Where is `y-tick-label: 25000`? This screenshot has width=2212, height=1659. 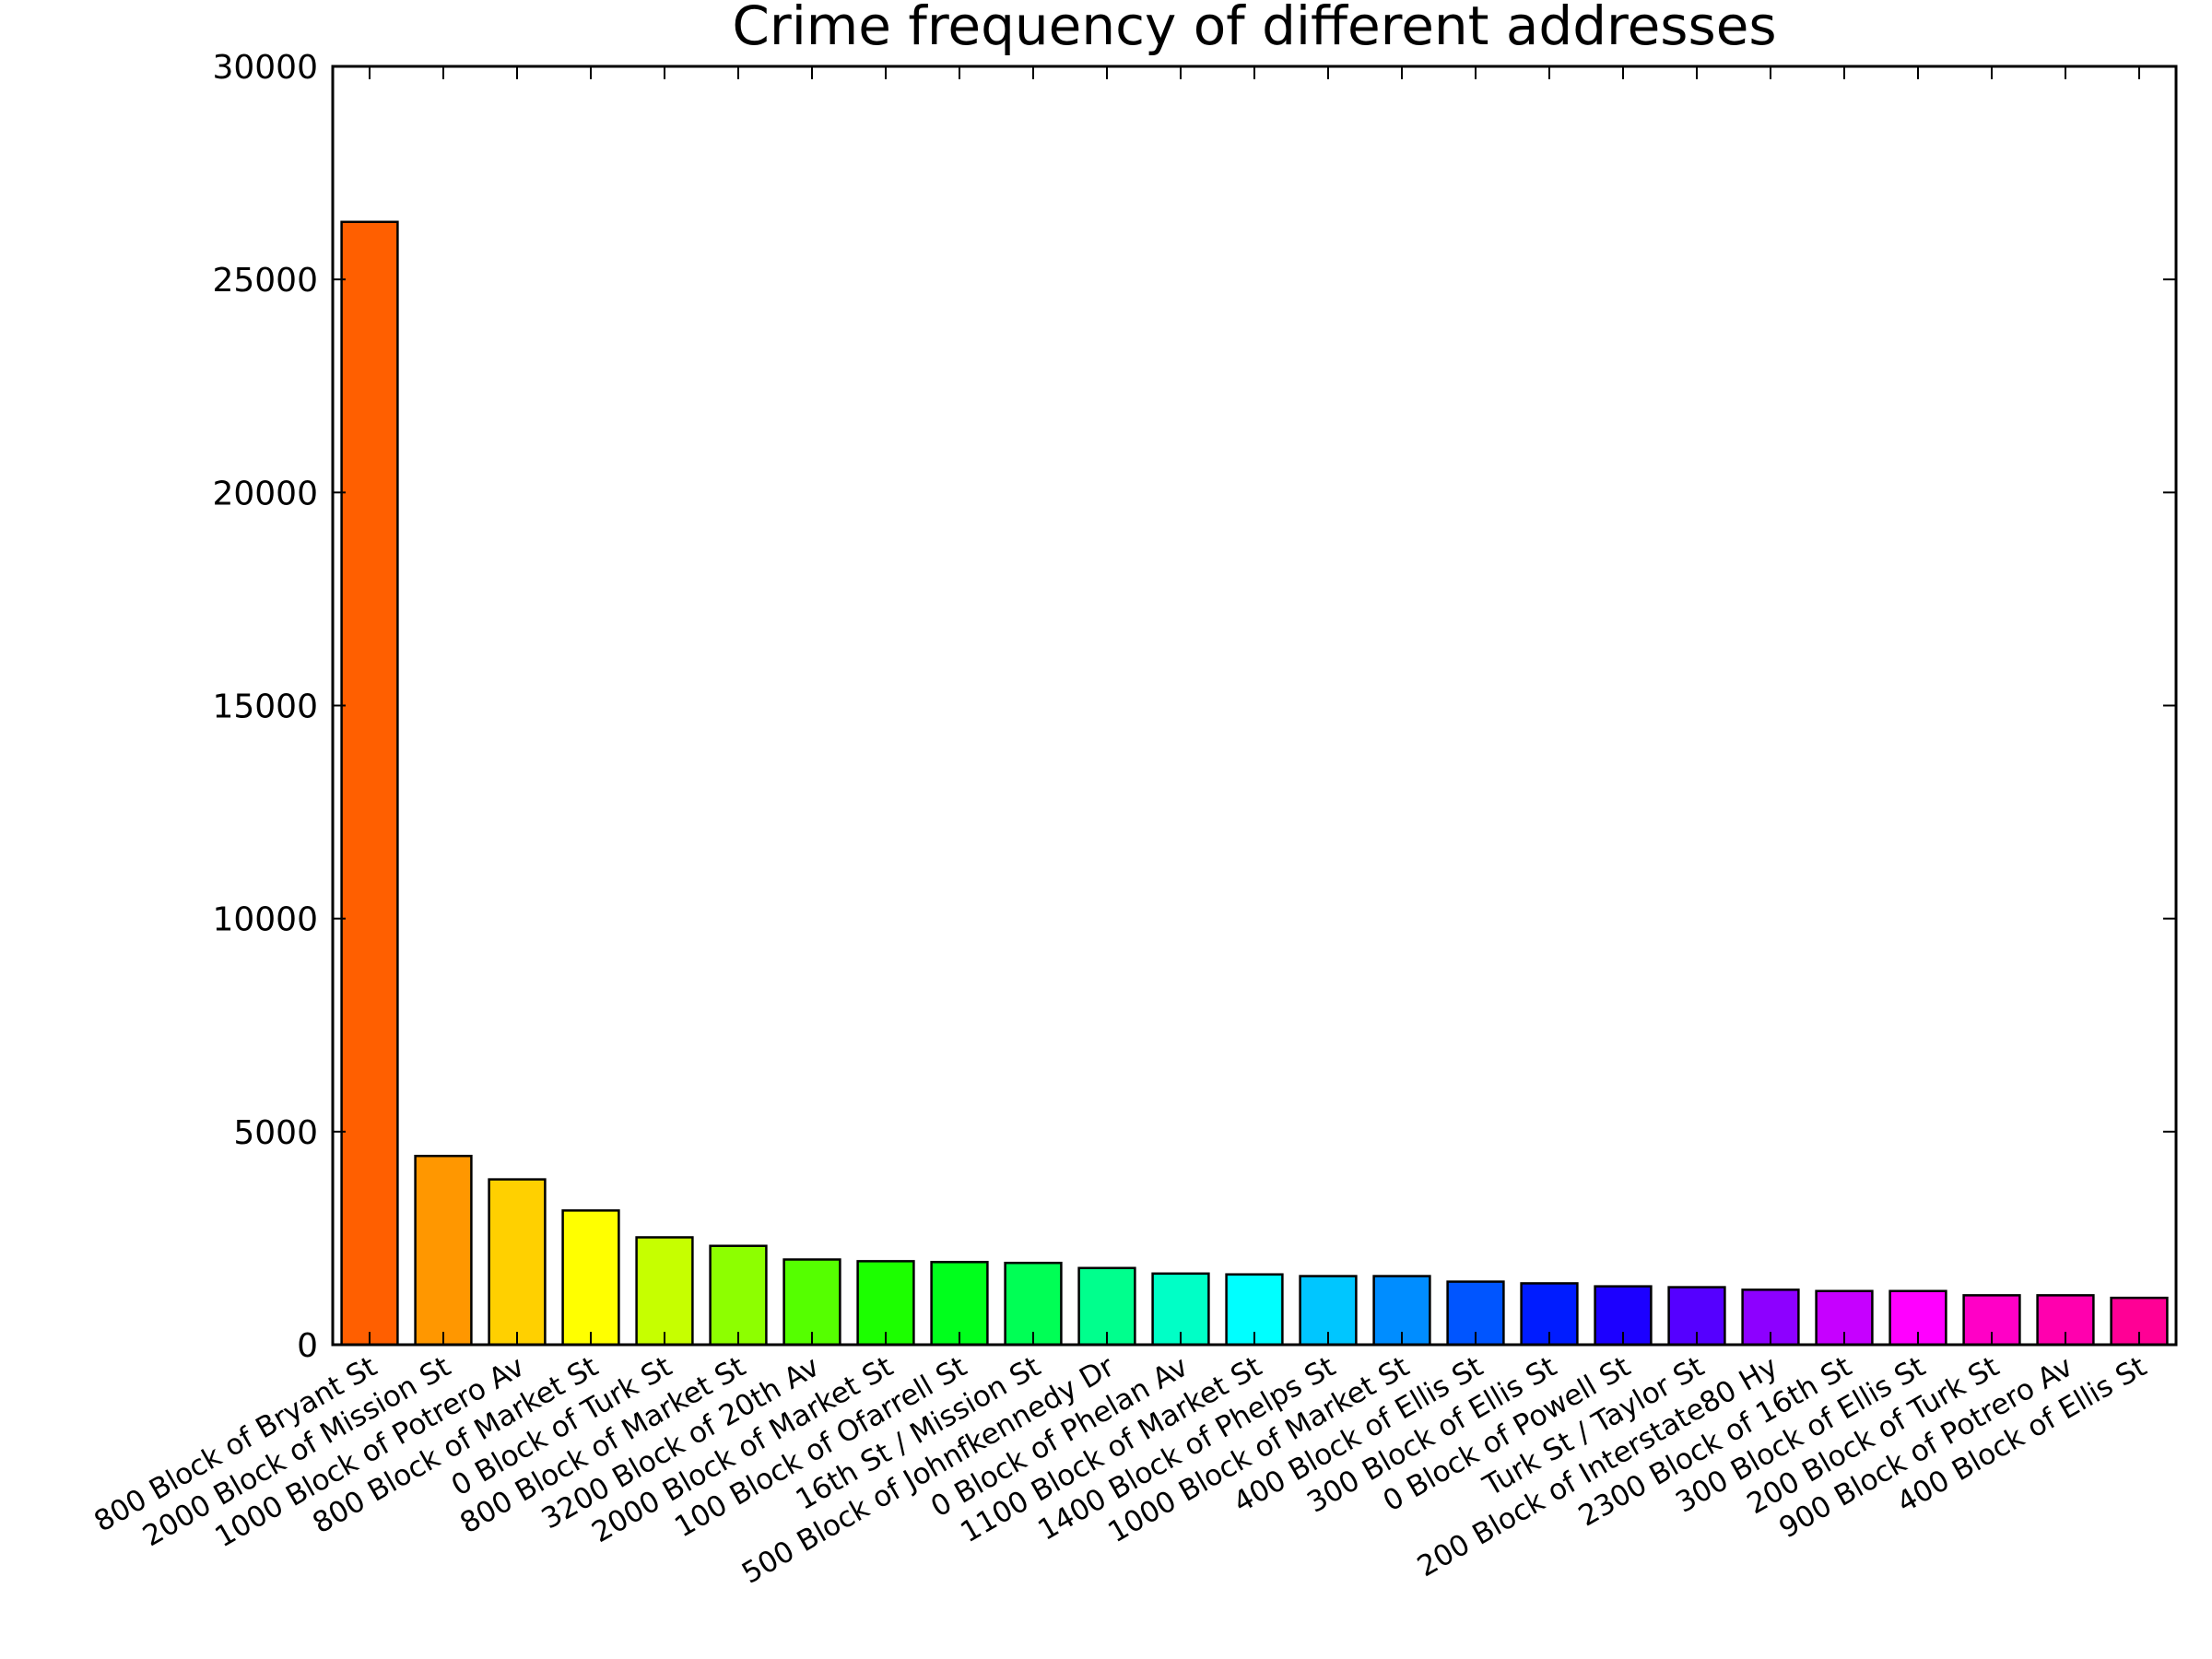 y-tick-label: 25000 is located at coordinates (265, 281).